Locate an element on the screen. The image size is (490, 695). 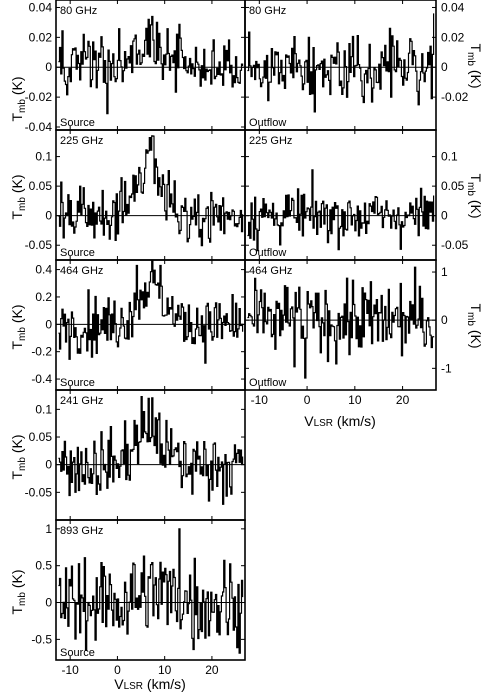
y-axis-title-row5: Tmb (K) is located at coordinates (18, 591).